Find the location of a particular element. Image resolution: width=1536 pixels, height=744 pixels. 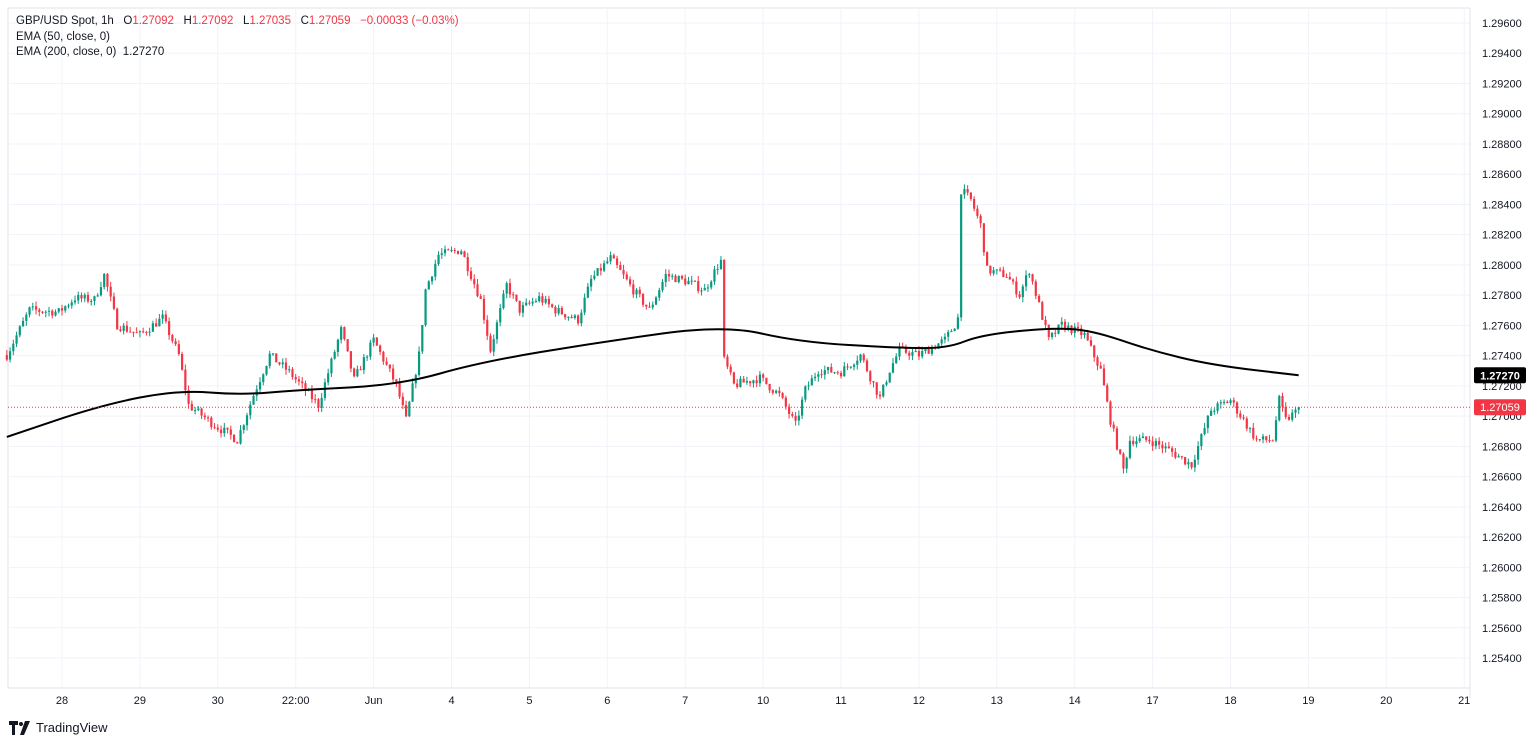

x-tick-label: 29 is located at coordinates (140, 701).